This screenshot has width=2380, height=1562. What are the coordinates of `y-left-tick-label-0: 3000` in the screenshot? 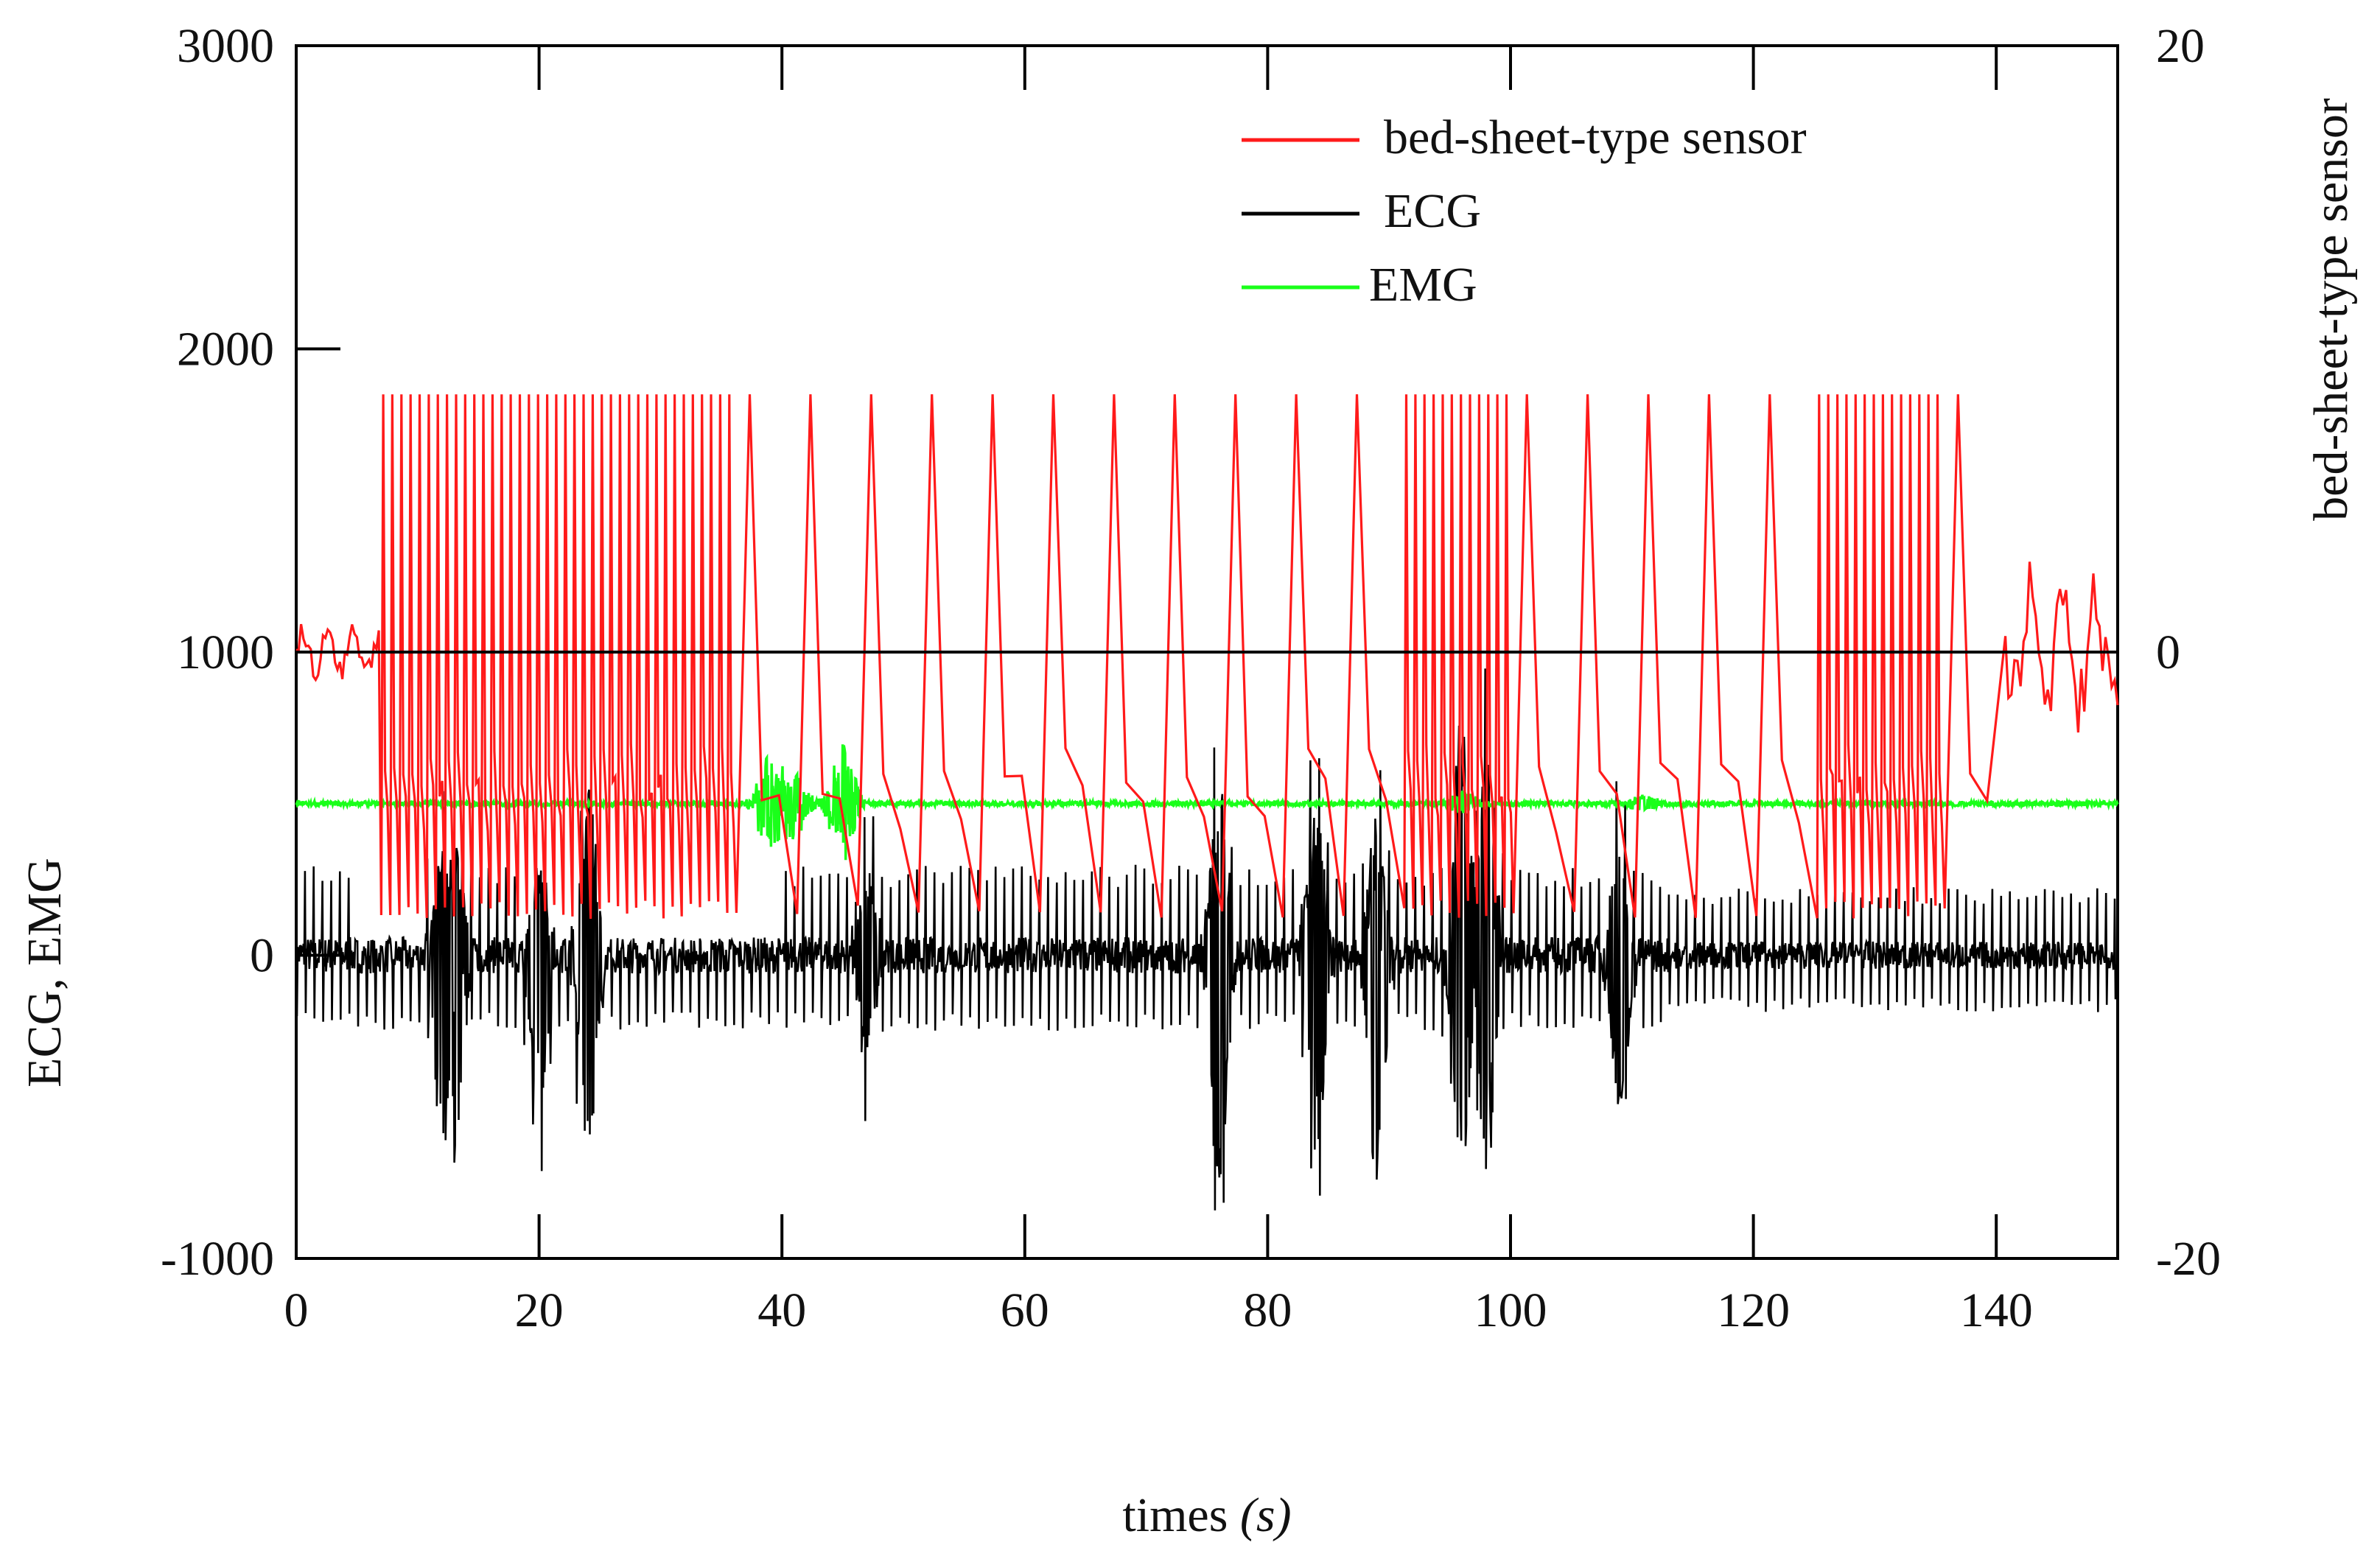 It's located at (225, 46).